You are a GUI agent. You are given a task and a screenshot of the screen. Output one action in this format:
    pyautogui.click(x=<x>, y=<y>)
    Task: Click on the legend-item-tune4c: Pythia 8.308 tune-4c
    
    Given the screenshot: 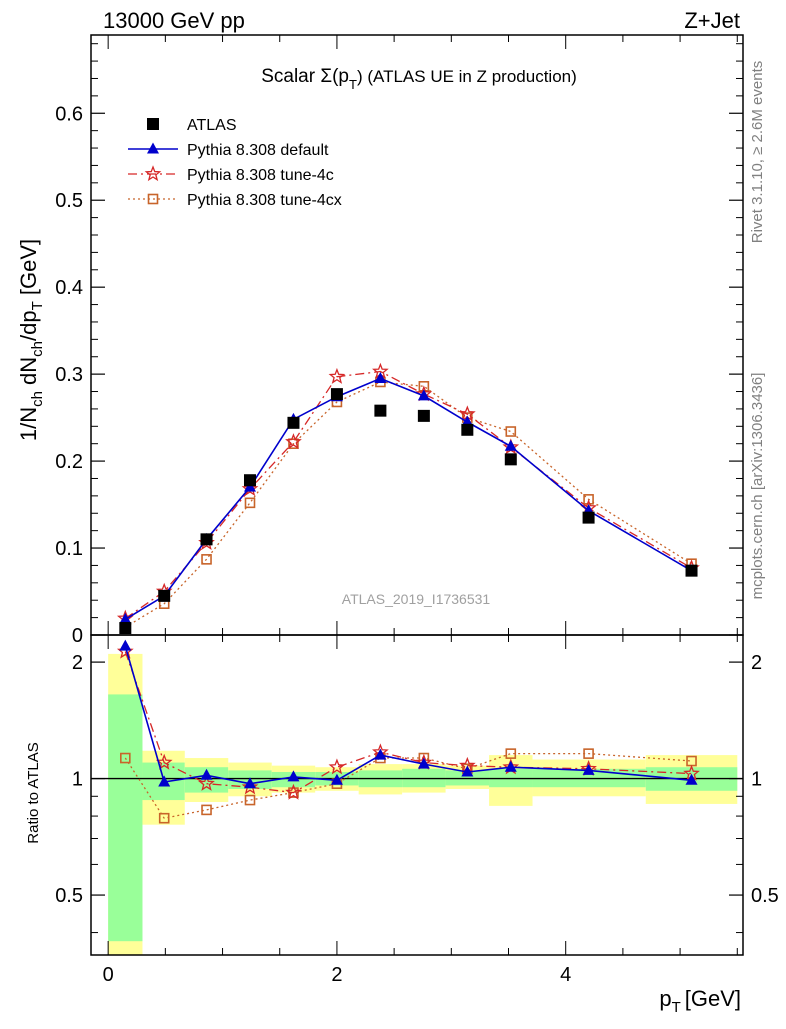 What is the action you would take?
    pyautogui.click(x=231, y=174)
    